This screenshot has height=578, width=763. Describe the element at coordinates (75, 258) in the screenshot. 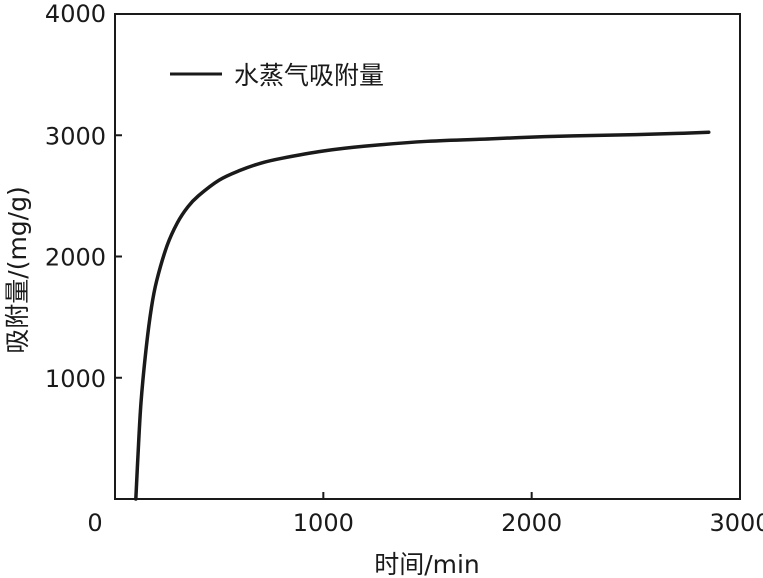

I see `y-tick-label: 2000` at that location.